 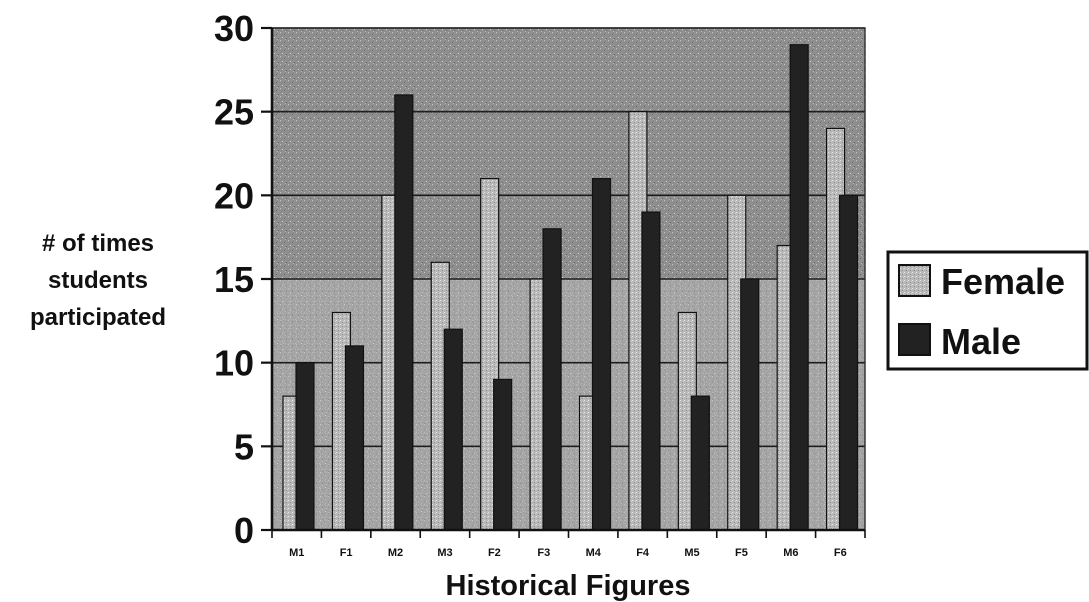 I want to click on x-axis-title: Historical Figures, so click(x=568, y=586).